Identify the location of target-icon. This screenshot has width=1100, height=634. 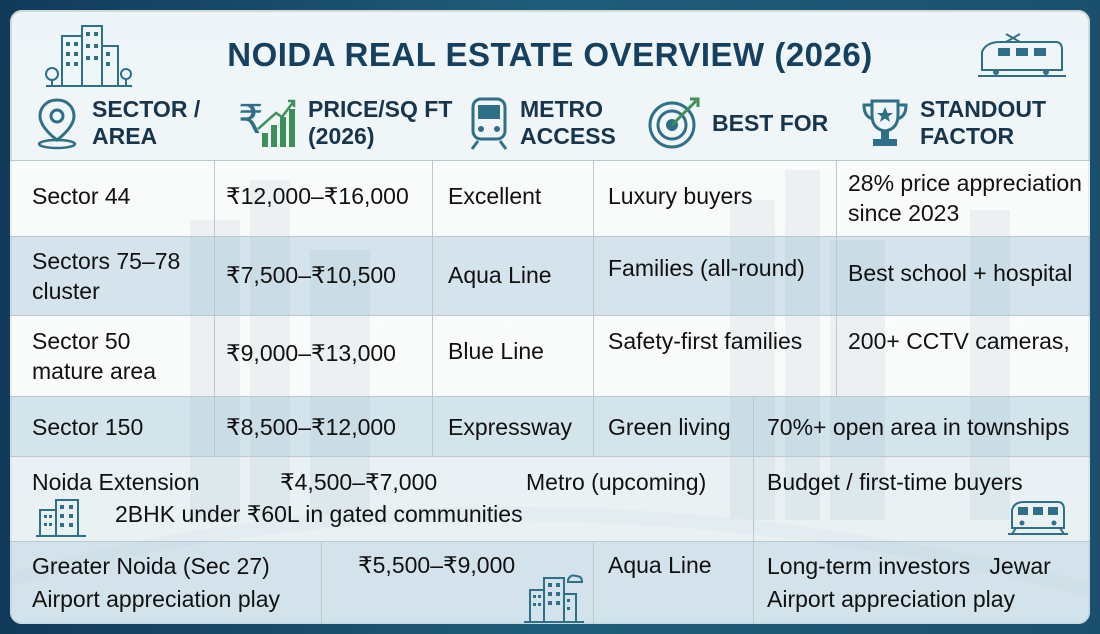
(674, 123).